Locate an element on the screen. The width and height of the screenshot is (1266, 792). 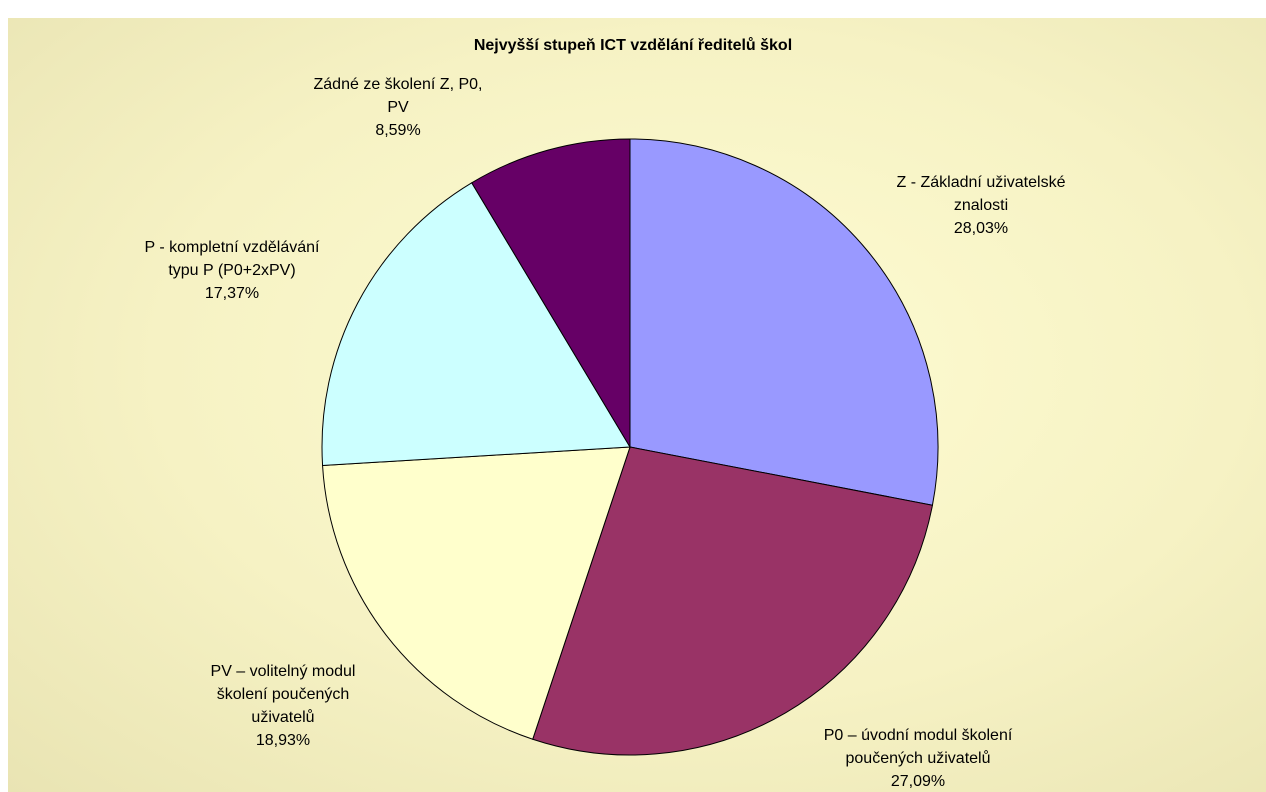
value-label: 28,03% is located at coordinates (981, 228).